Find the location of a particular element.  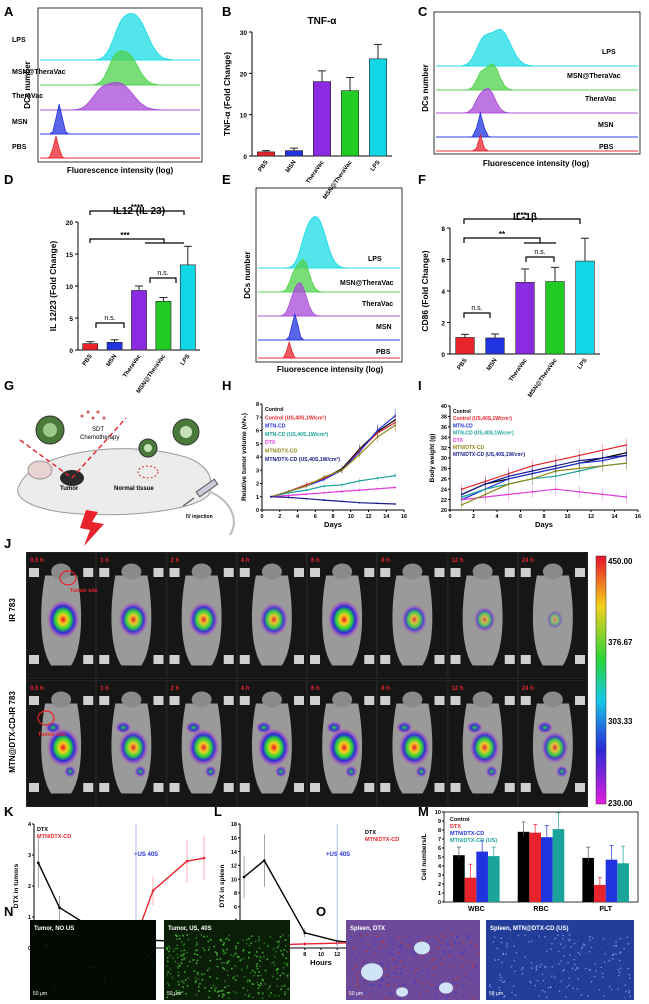

nanoparticle is located at coordinates (186, 432).